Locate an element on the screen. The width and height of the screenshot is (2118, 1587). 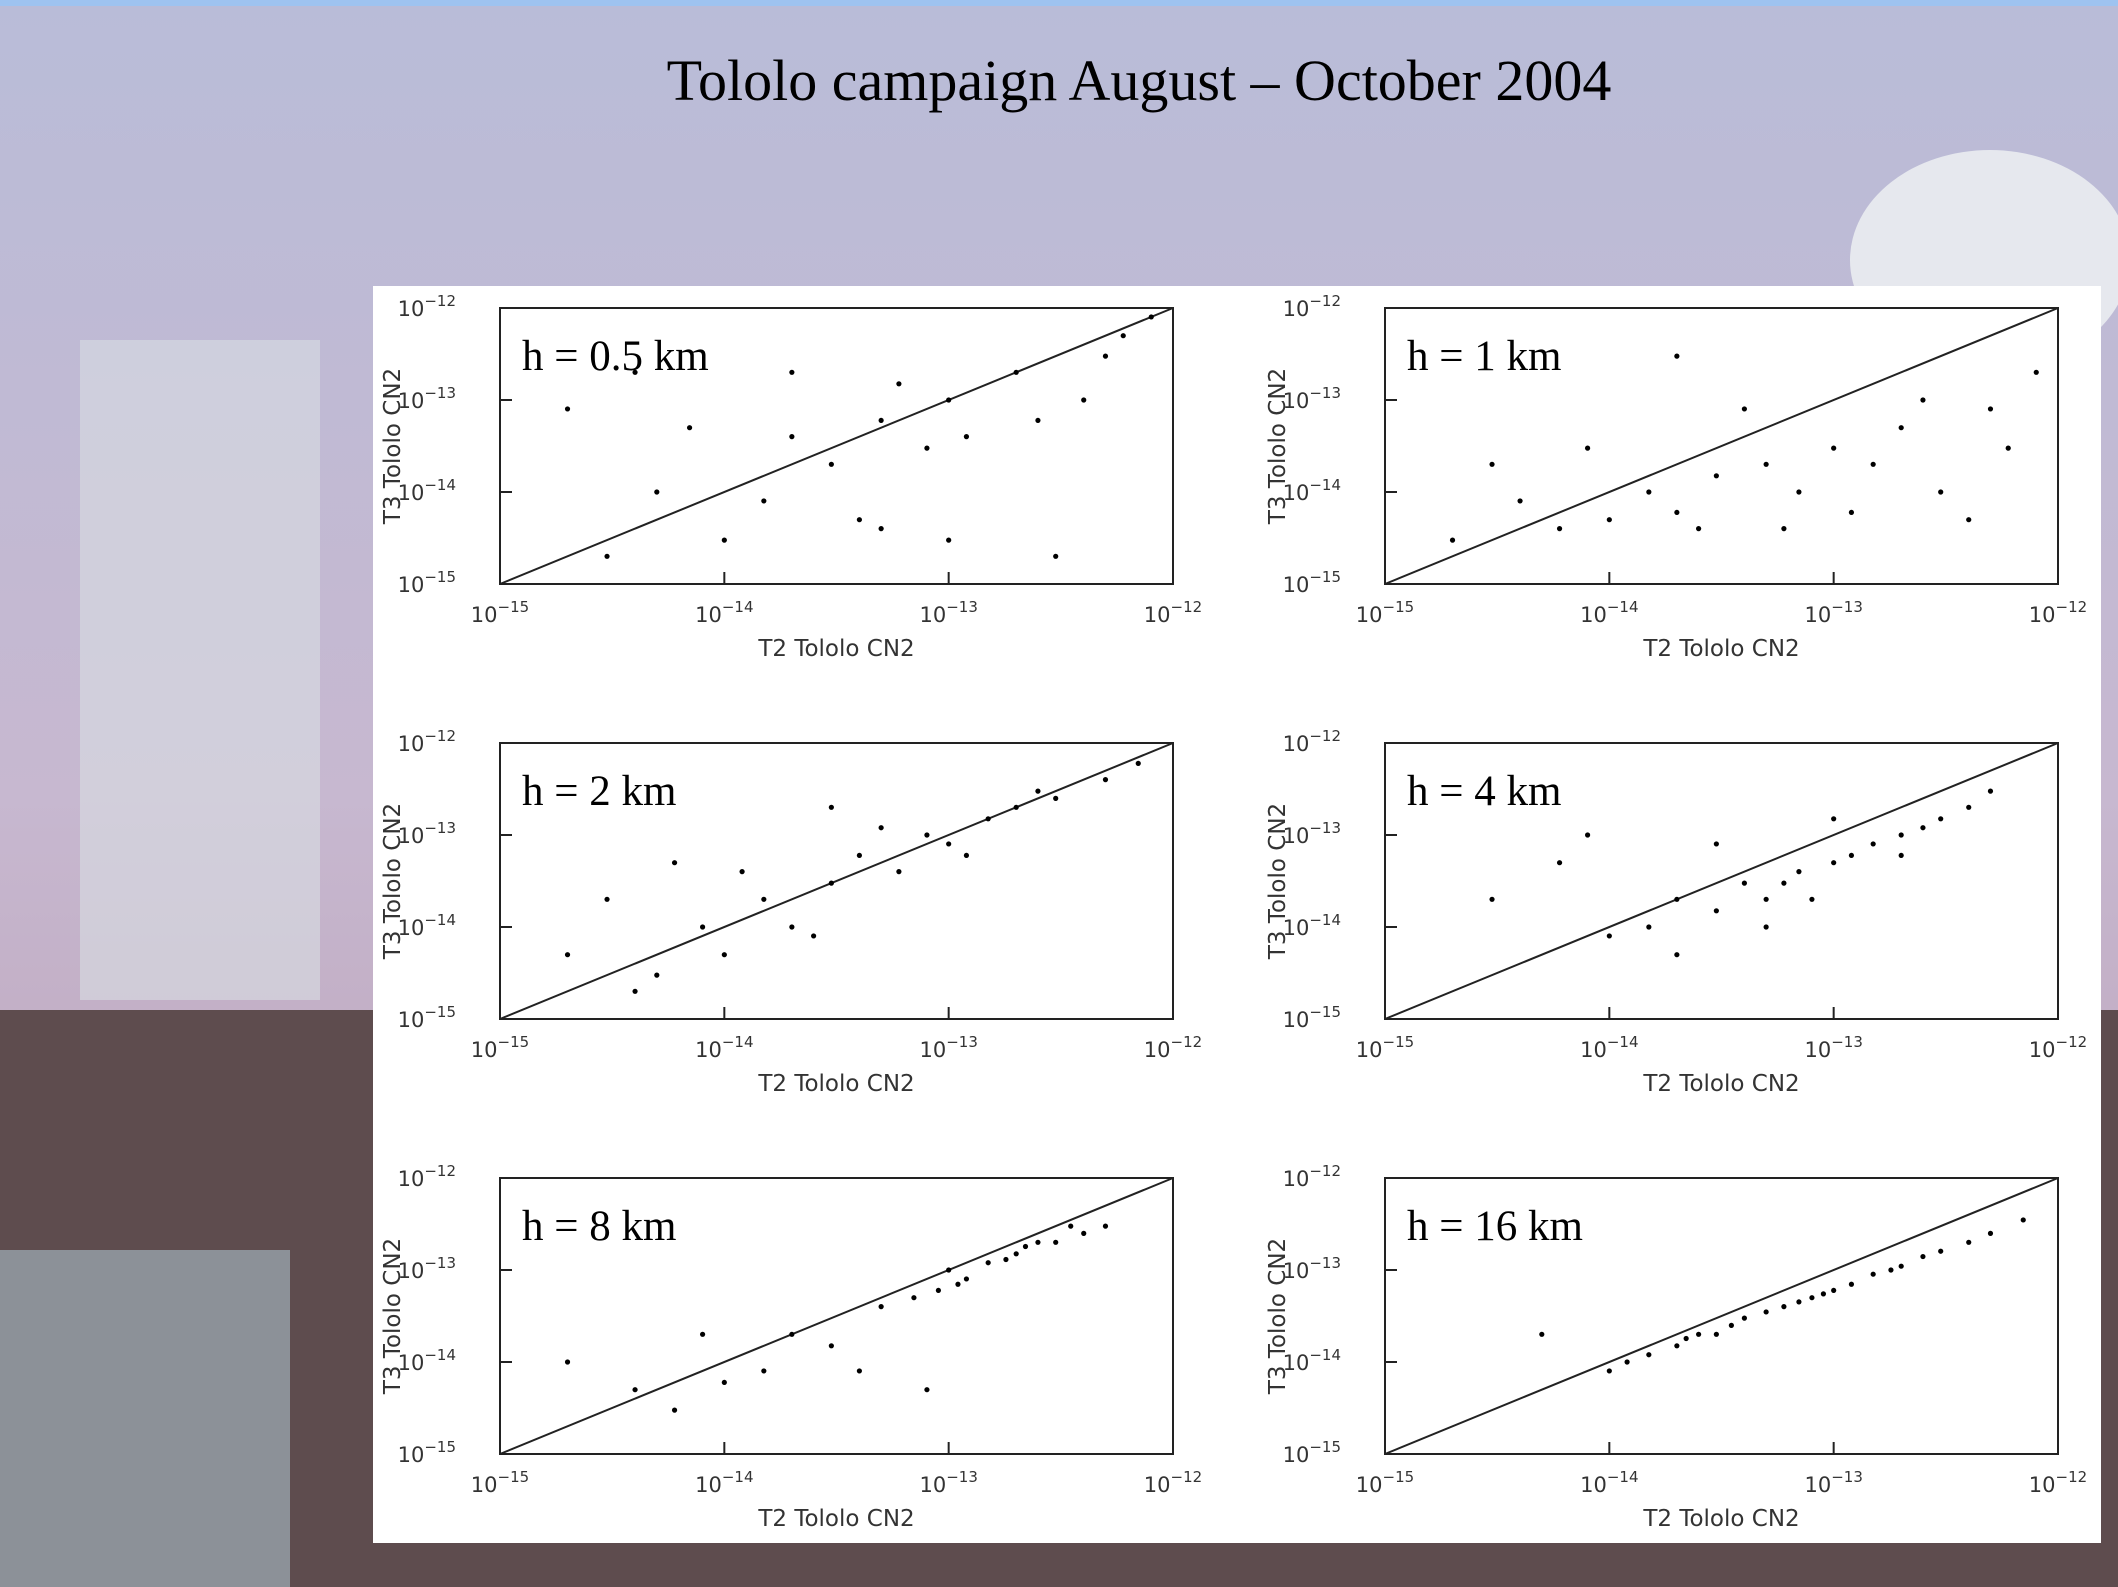
x-axis-label: T2 Tololo CN2 is located at coordinates (835, 1084).